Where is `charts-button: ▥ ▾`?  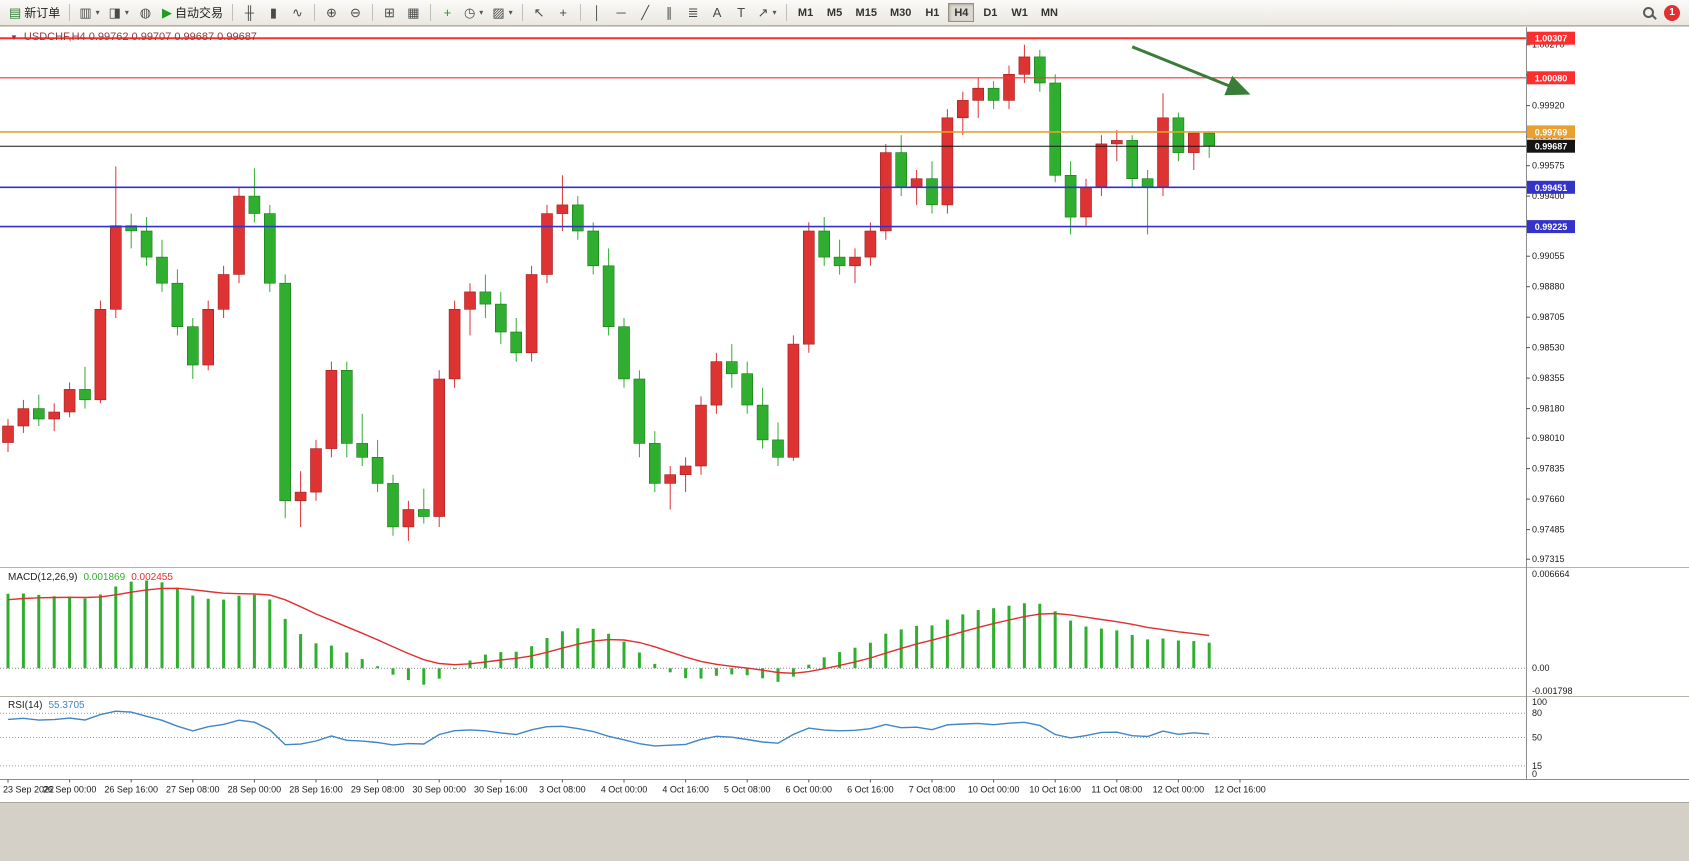 charts-button: ▥ ▾ is located at coordinates (89, 12).